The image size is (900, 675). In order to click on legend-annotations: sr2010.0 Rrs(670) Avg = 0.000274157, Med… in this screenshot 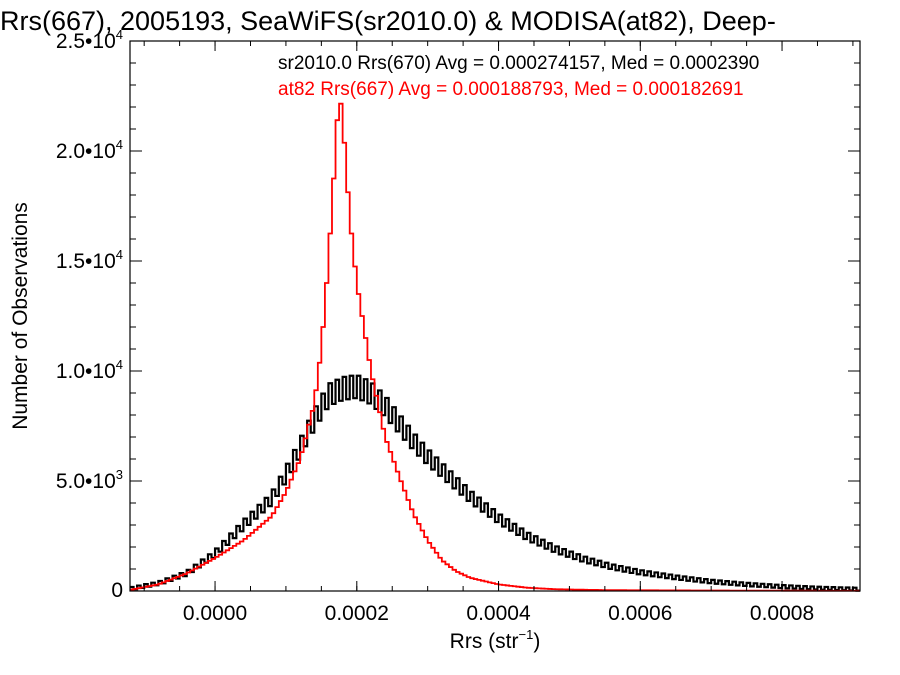, I will do `click(518, 76)`.